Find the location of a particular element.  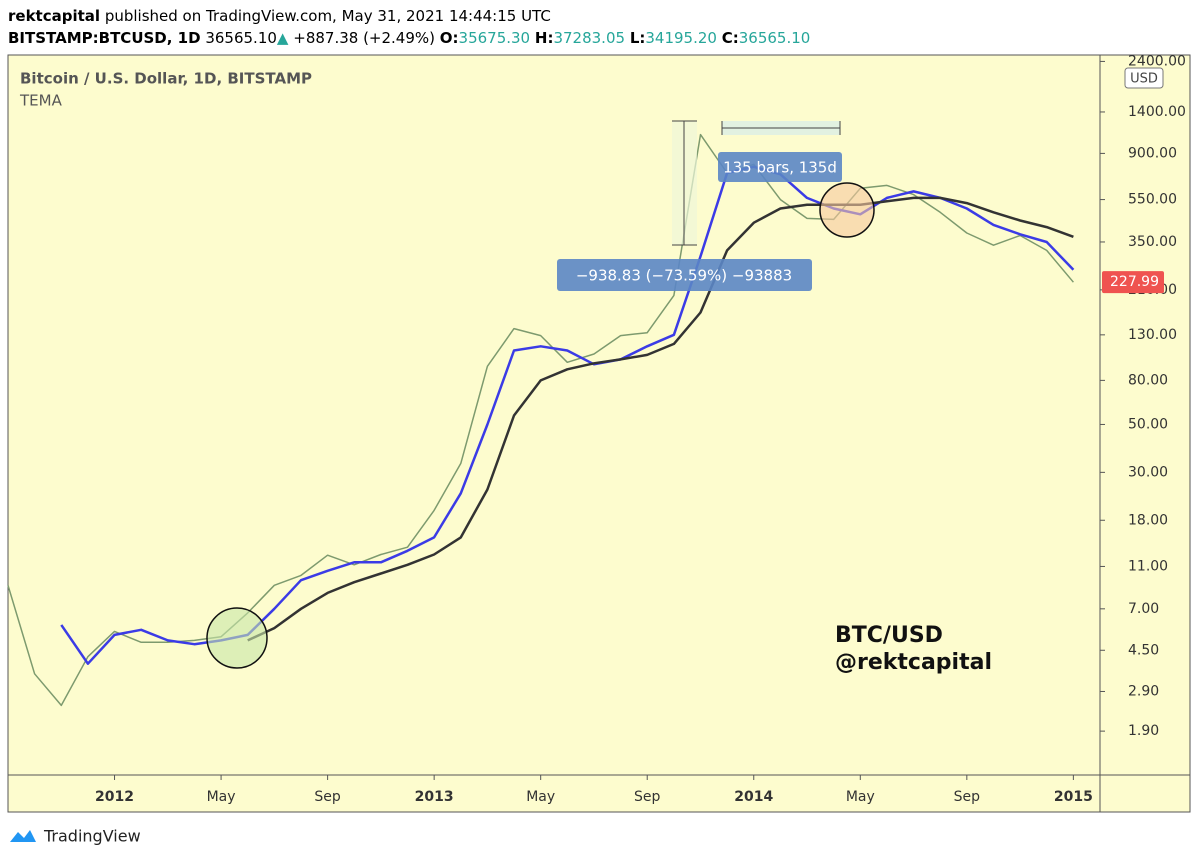

quote-value: 37283.05 is located at coordinates (589, 38).